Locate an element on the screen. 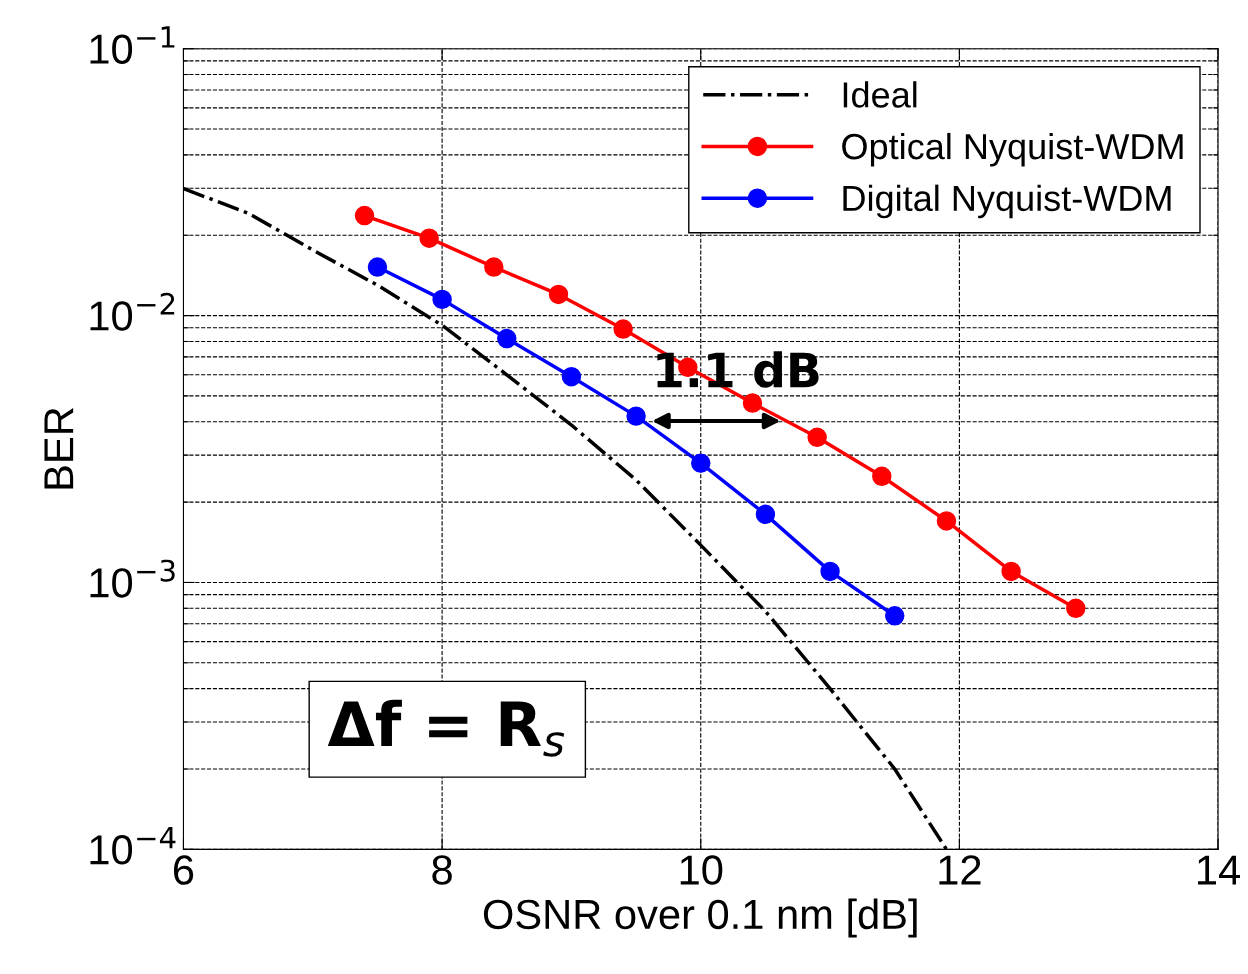 The width and height of the screenshot is (1248, 974). y-tick-label: 10$^{−2}$ is located at coordinates (132, 311).